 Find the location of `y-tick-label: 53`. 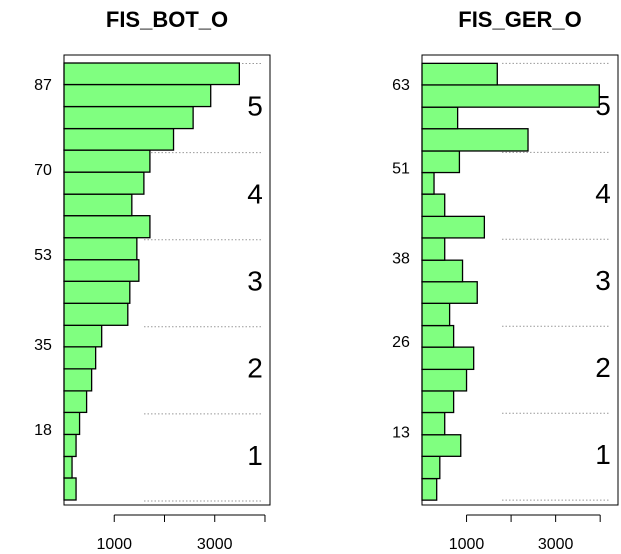

y-tick-label: 53 is located at coordinates (43, 255).